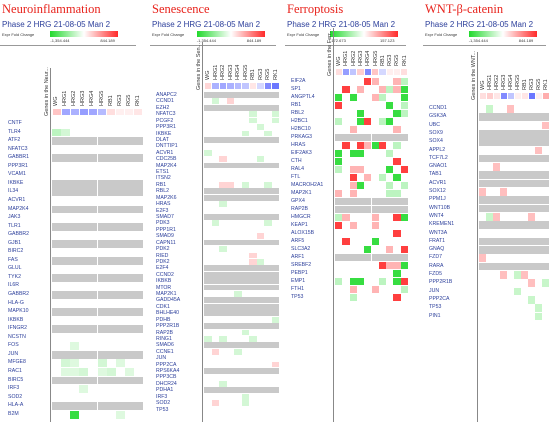 The image size is (550, 422). Describe the element at coordinates (181, 9) in the screenshot. I see `panel-title: Senescence` at that location.